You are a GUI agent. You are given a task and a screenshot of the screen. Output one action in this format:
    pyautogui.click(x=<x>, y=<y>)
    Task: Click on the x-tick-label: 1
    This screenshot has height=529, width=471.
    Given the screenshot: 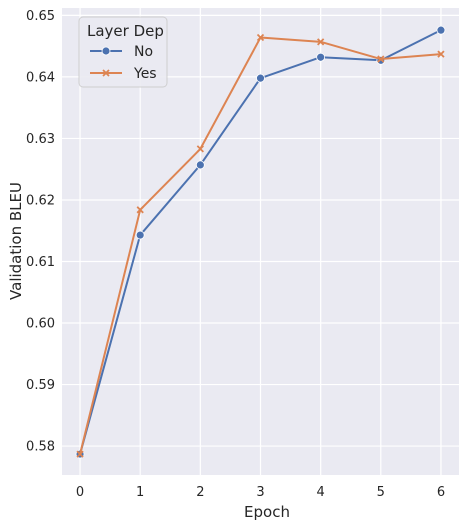 What is the action you would take?
    pyautogui.click(x=140, y=492)
    